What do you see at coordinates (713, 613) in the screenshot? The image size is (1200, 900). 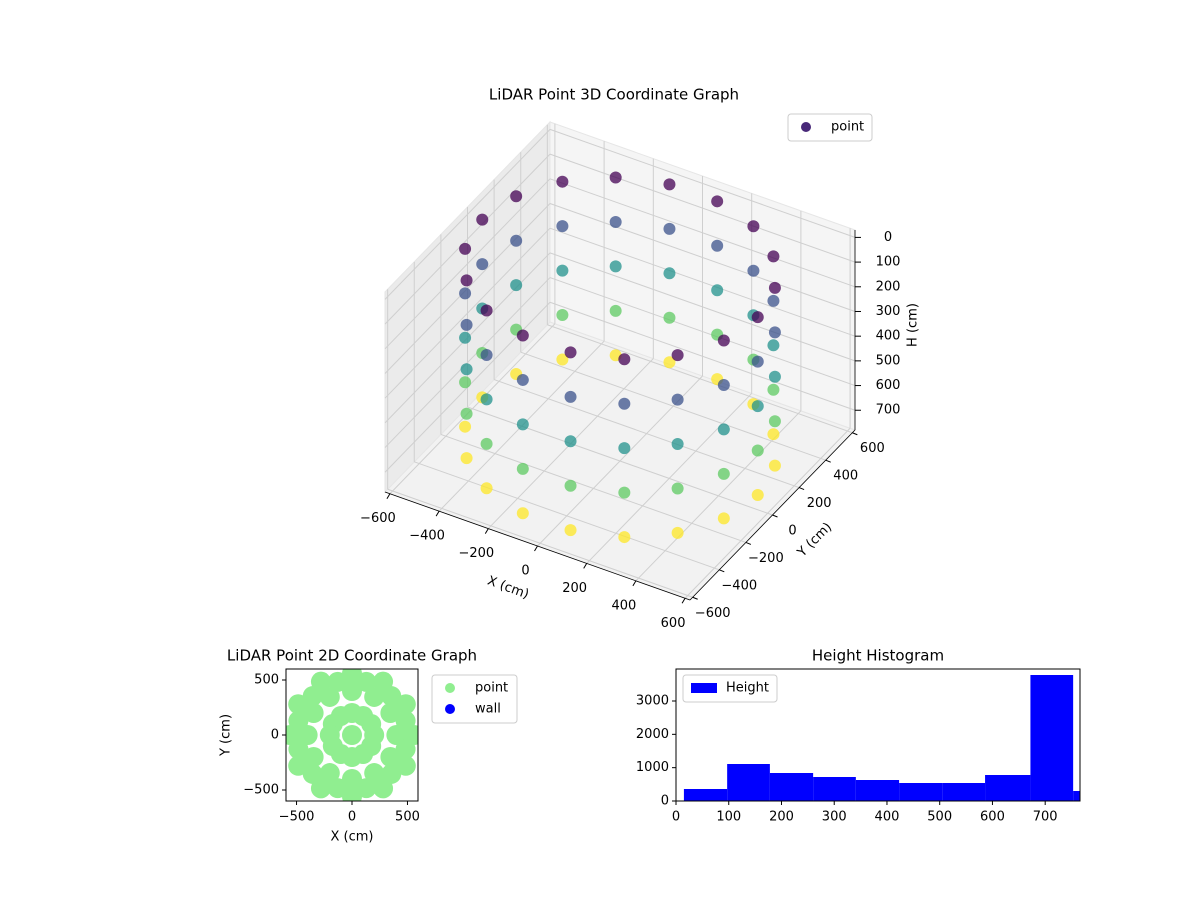 I see `y-tick-label: −600` at bounding box center [713, 613].